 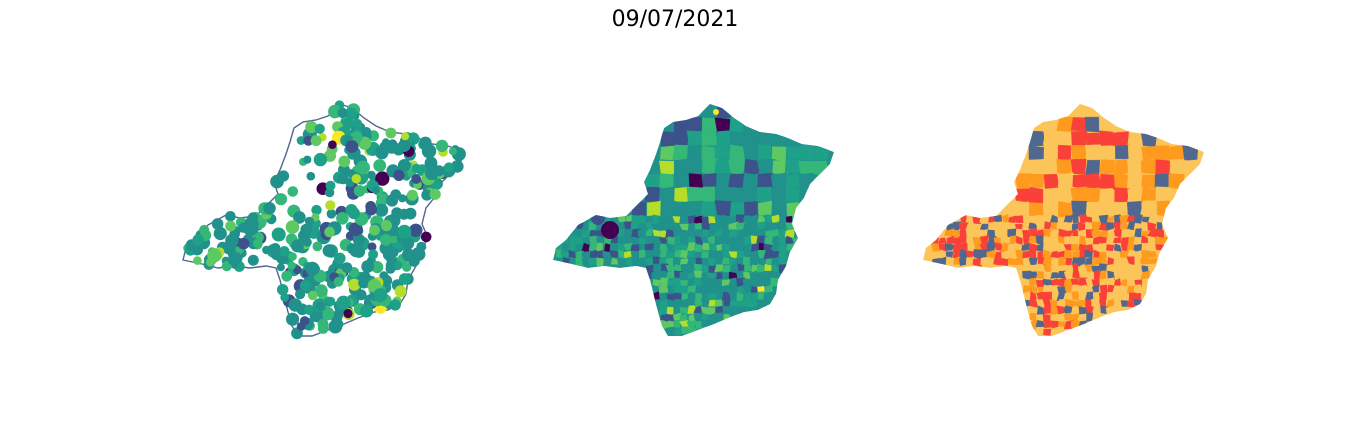 What do you see at coordinates (693, 220) in the screenshot?
I see `viridis-regions` at bounding box center [693, 220].